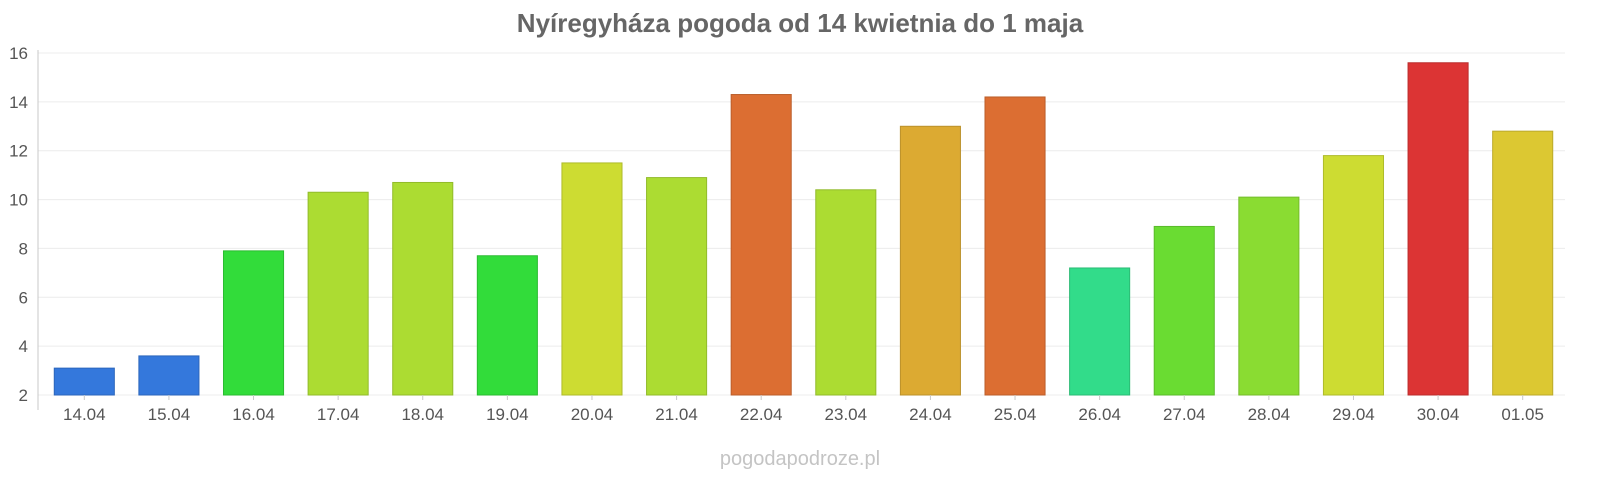  What do you see at coordinates (1438, 229) in the screenshot?
I see `bar-30.04` at bounding box center [1438, 229].